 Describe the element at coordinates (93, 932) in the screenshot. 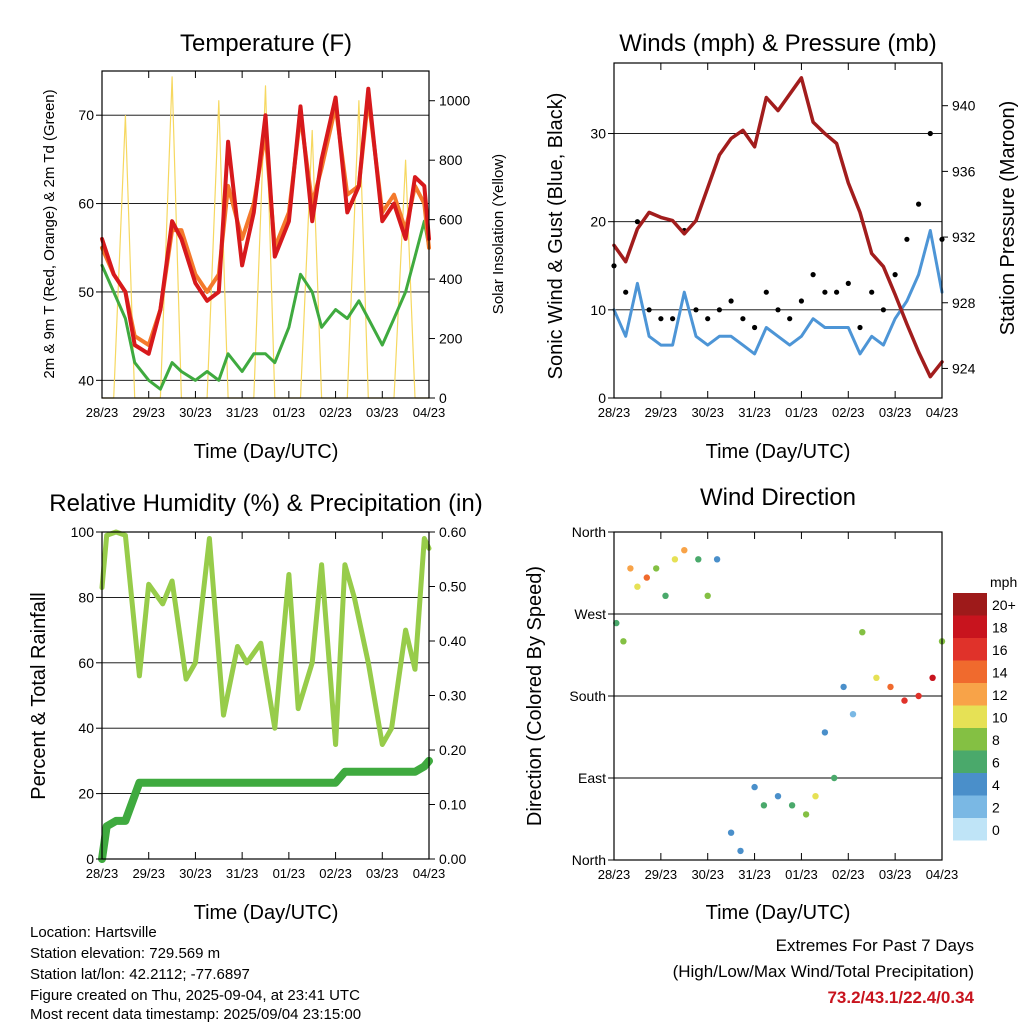

I see `station-location: Location: Hartsville` at that location.